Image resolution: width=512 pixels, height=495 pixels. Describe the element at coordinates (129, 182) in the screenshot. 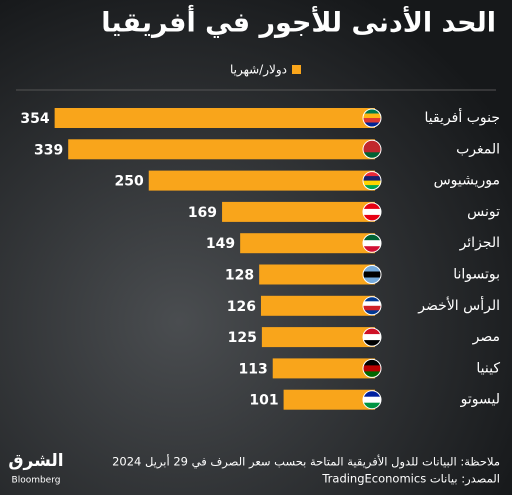

I see `value-label: 250` at that location.